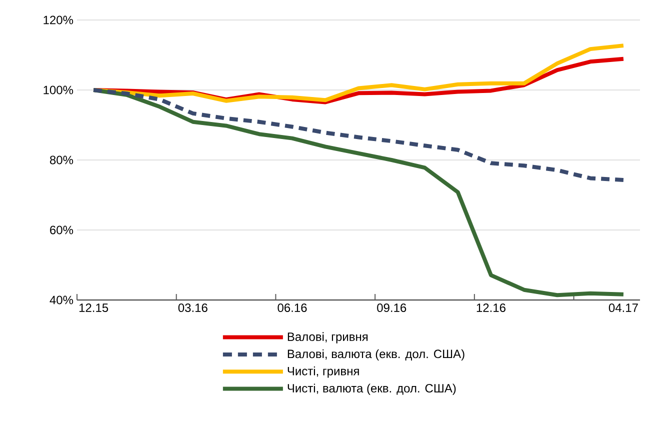 The width and height of the screenshot is (649, 434). Describe the element at coordinates (391, 308) in the screenshot. I see `x-tick-label: 09.16` at that location.